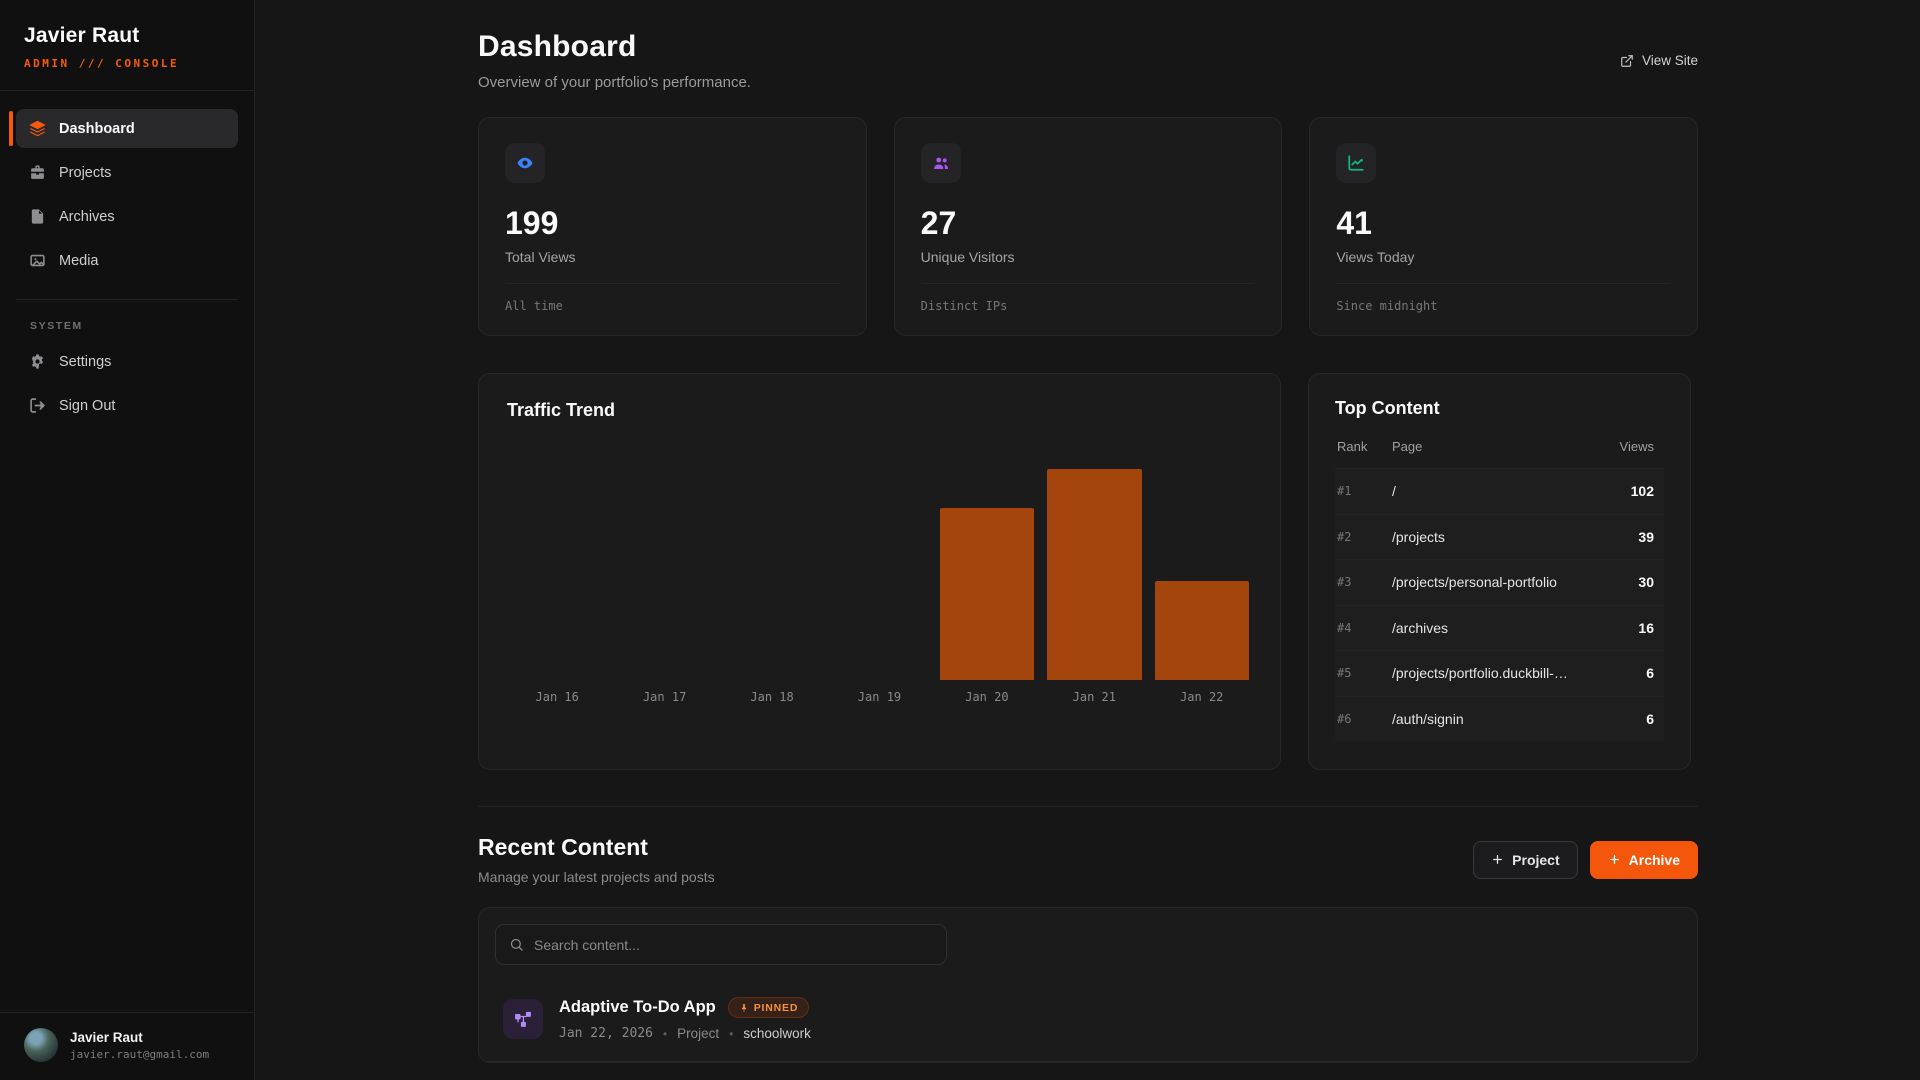 This screenshot has width=1920, height=1080. Describe the element at coordinates (938, 223) in the screenshot. I see `stat-value: 27` at that location.